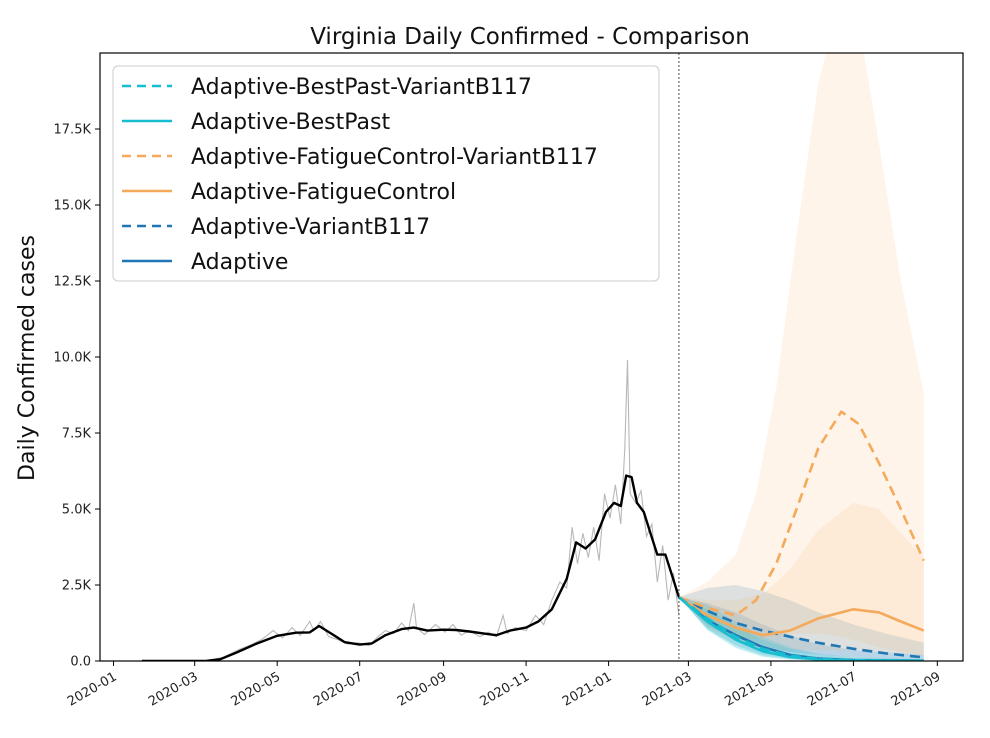 Image resolution: width=990 pixels, height=738 pixels. I want to click on band-adaptive-variantb117, so click(801, 623).